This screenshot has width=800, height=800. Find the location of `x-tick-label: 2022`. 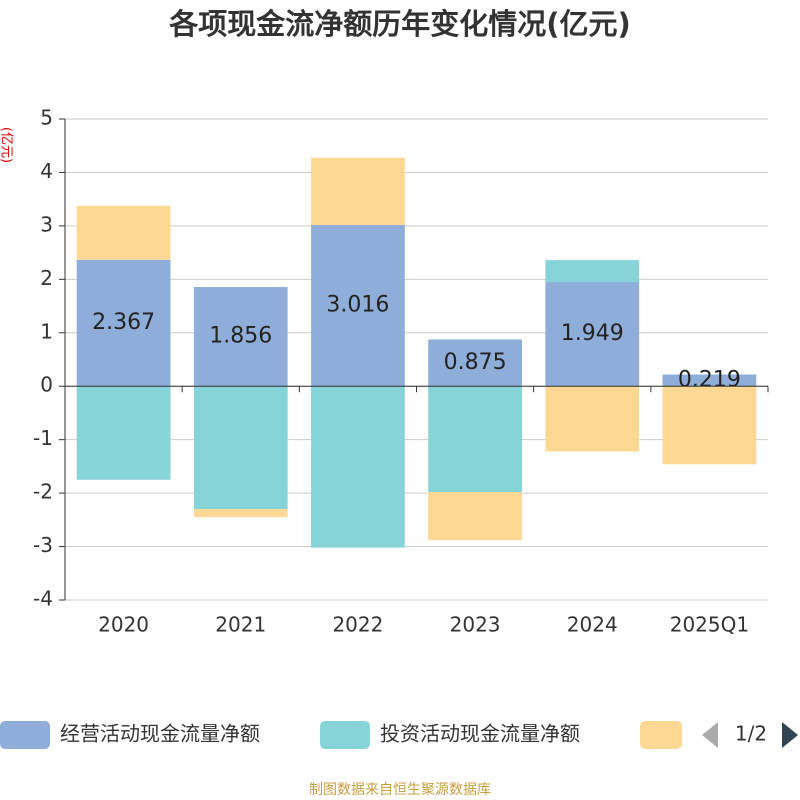

x-tick-label: 2022 is located at coordinates (357, 625).